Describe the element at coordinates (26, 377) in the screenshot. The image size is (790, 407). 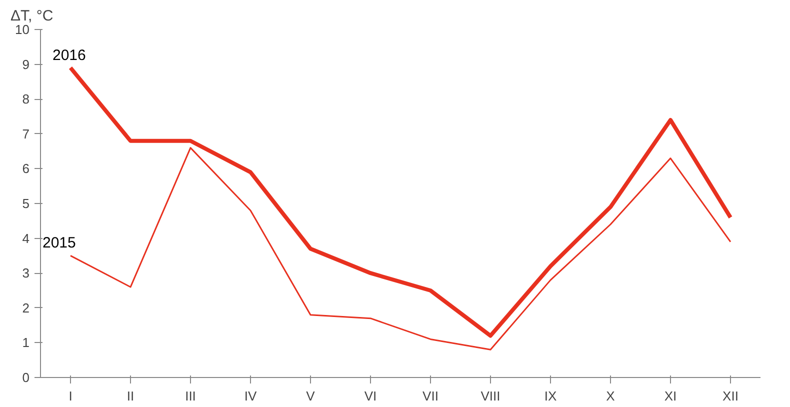
I see `y-tick-label: 0` at that location.